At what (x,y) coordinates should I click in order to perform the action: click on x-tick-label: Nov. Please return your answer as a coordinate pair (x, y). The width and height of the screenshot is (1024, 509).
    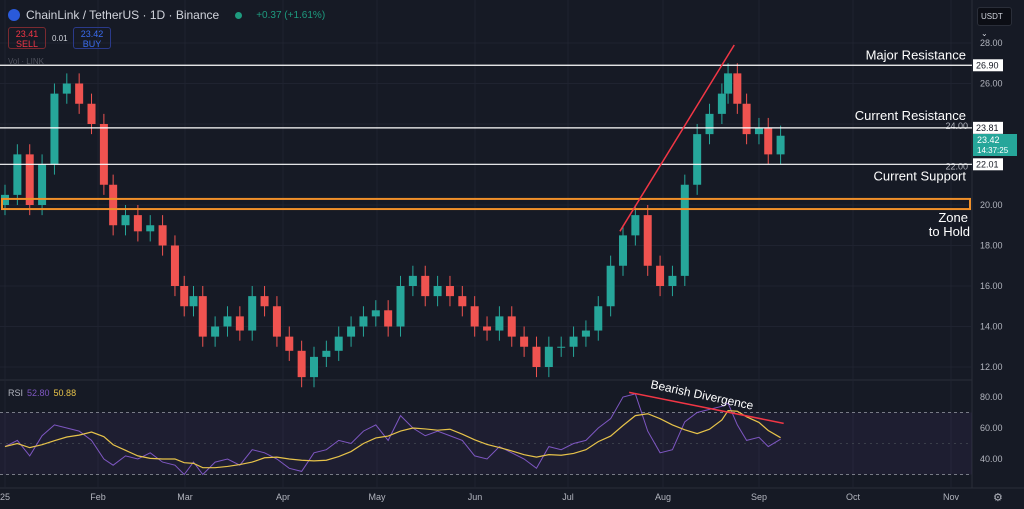
    Looking at the image, I should click on (951, 497).